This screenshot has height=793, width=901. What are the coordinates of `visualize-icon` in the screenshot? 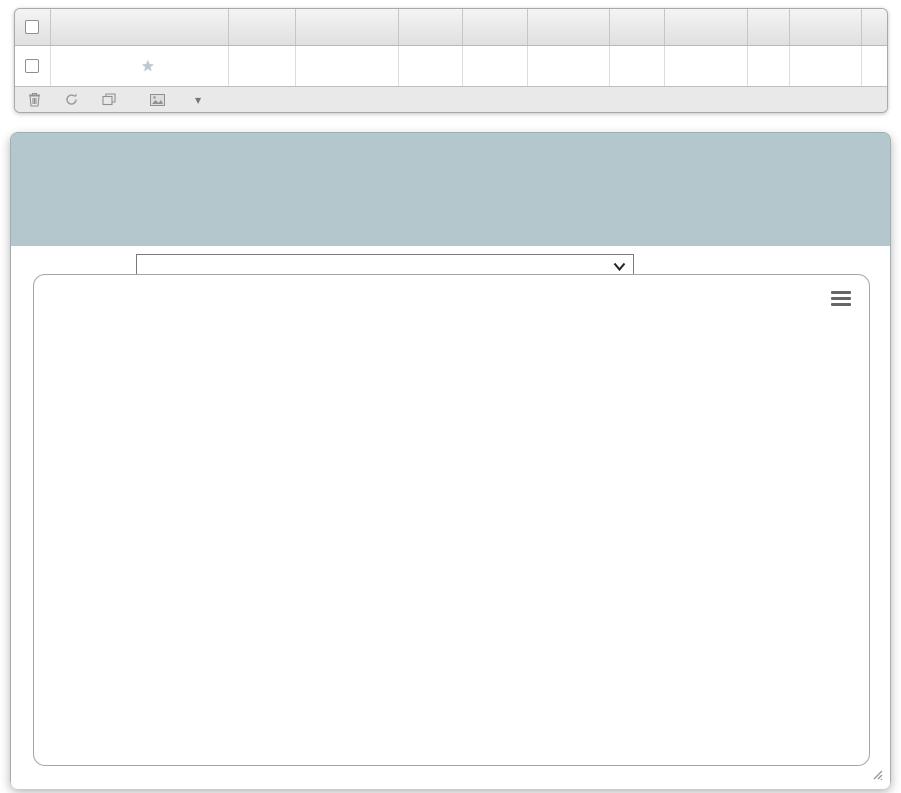 It's located at (157, 99).